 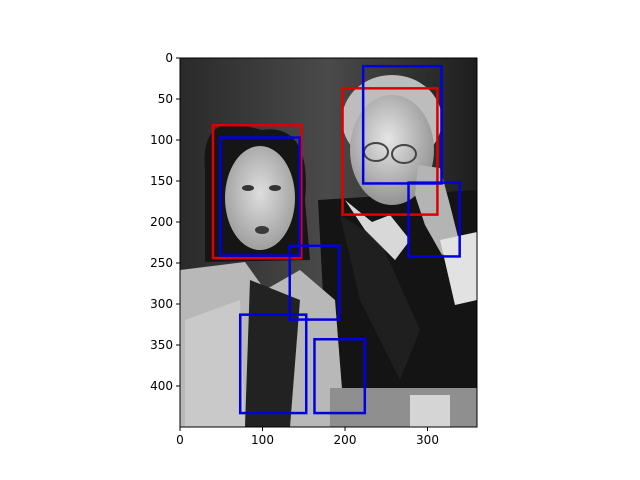 What do you see at coordinates (262, 440) in the screenshot?
I see `x-tick-label-100: 100` at bounding box center [262, 440].